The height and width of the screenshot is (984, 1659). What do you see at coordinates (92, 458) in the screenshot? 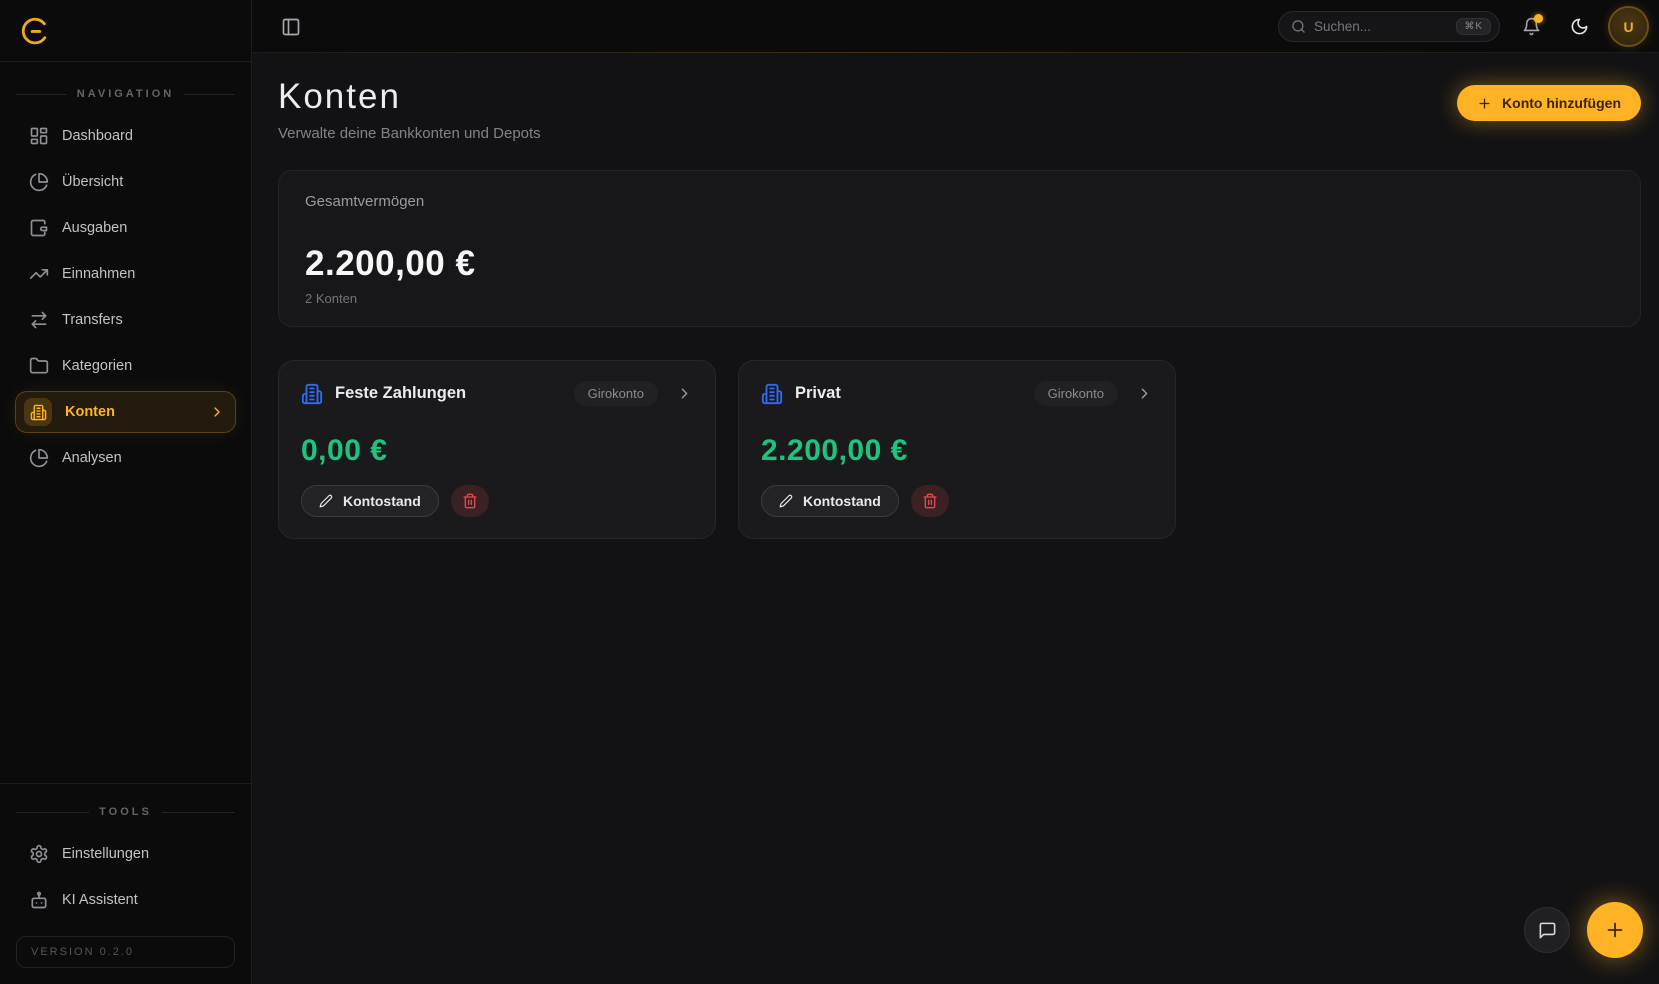
I see `sidebar-item-label: Analysen` at bounding box center [92, 458].